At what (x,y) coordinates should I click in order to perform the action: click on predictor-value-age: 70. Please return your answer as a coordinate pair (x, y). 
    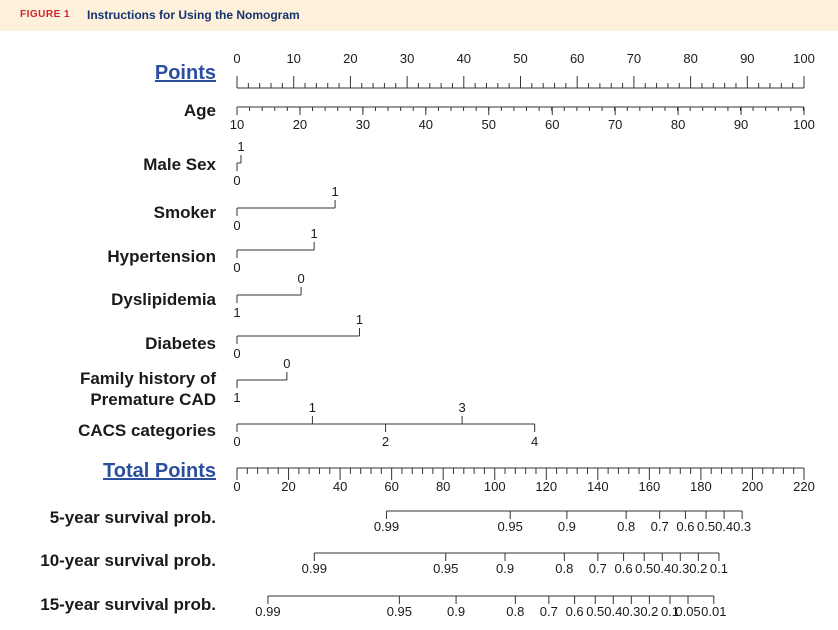
    Looking at the image, I should click on (615, 124).